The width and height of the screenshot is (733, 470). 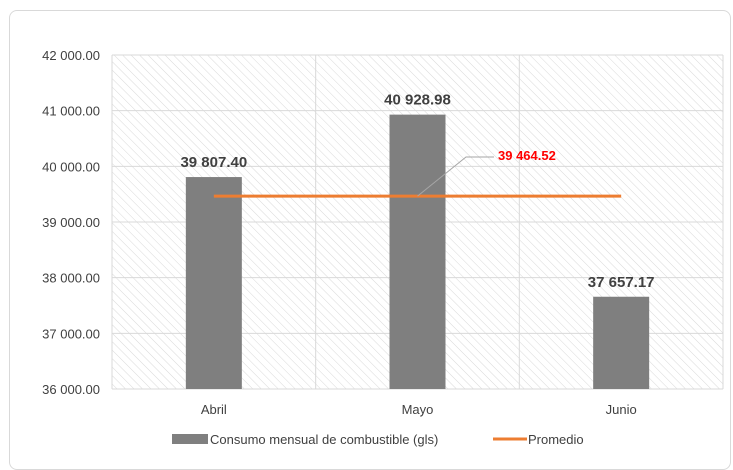 I want to click on bar-mayo, so click(x=417, y=251).